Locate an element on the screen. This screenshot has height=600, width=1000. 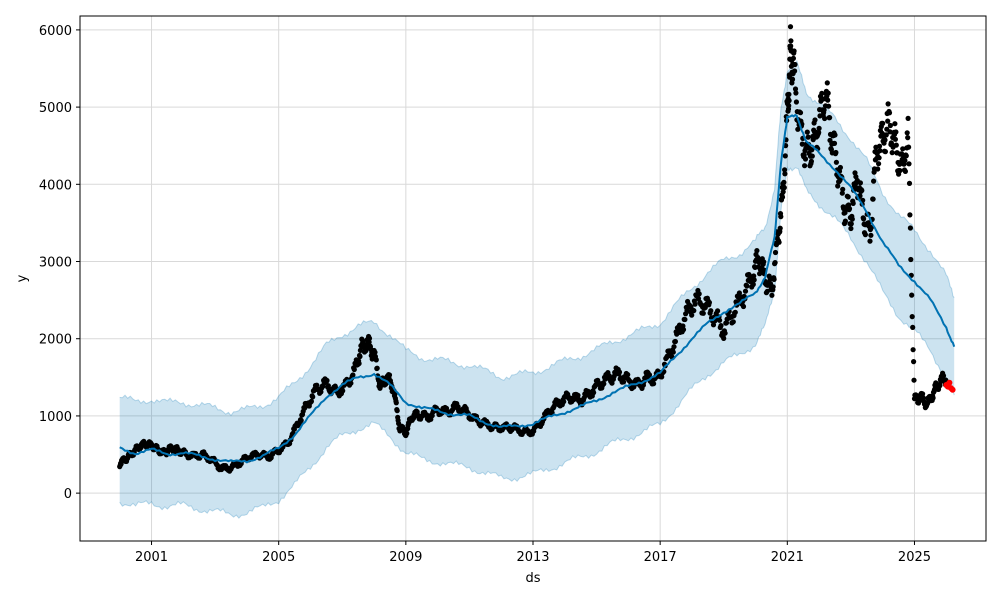
y-tick-label: 4000 is located at coordinates (55, 185).